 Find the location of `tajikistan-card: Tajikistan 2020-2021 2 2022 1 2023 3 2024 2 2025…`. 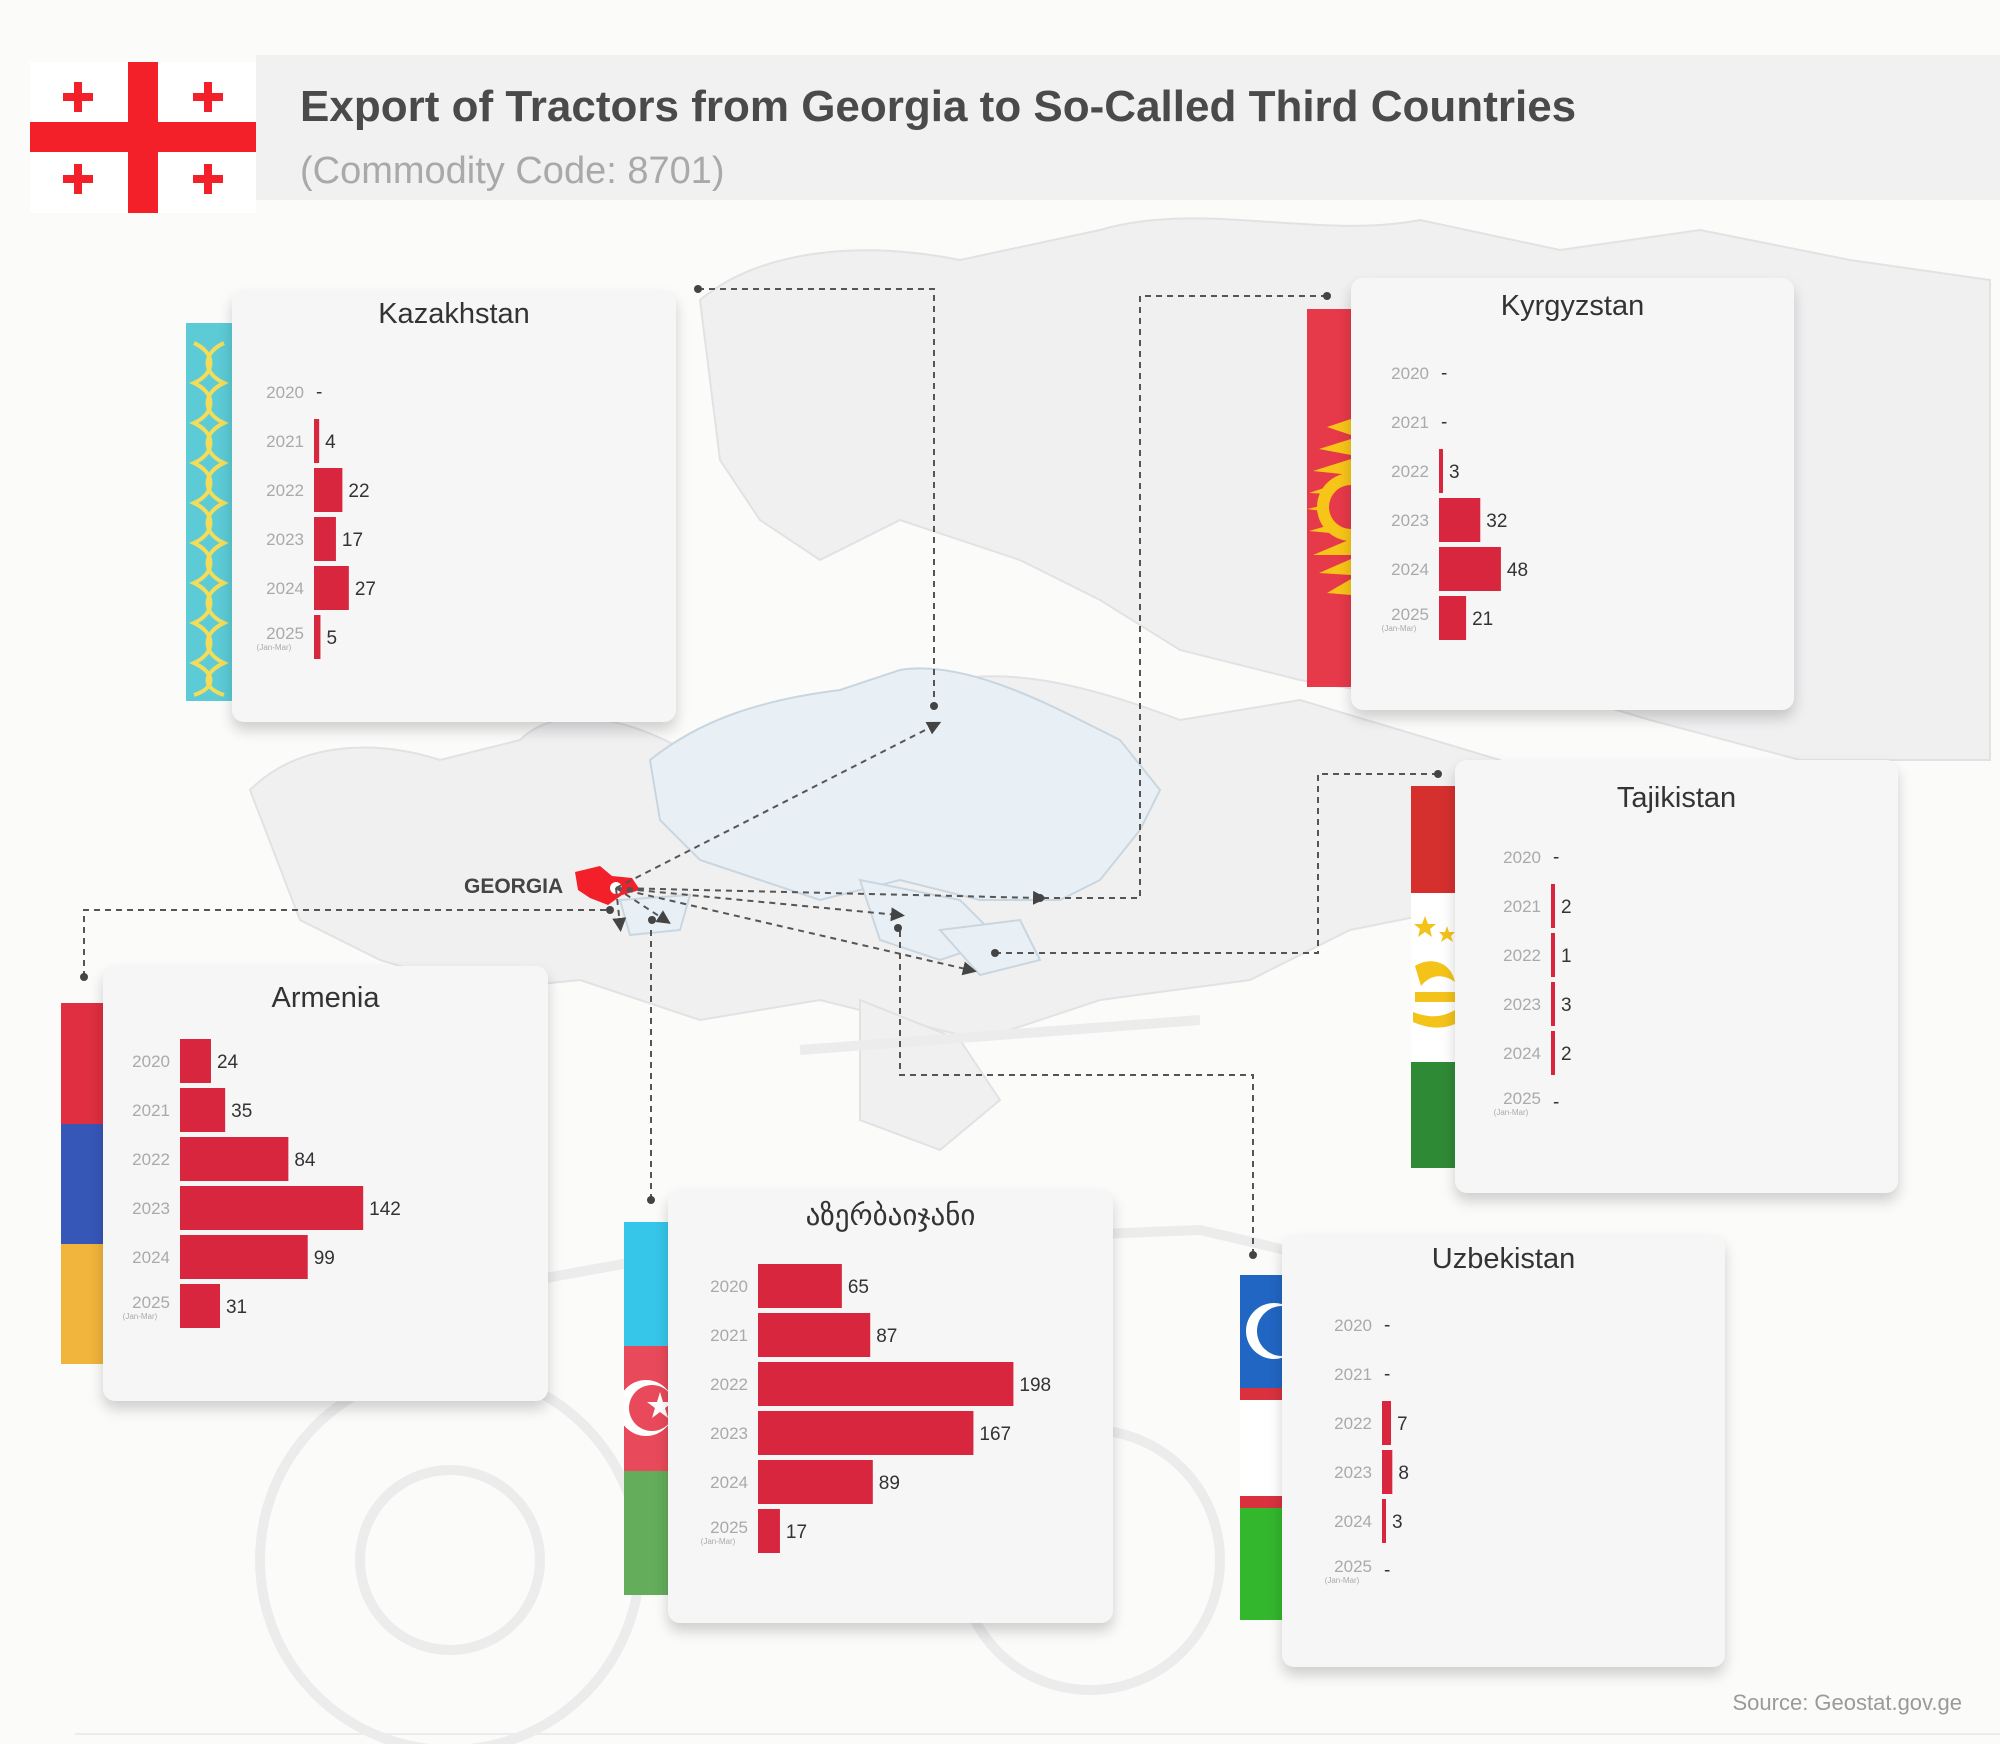

tajikistan-card: Tajikistan 2020-2021 2 2022 1 2023 3 2024 2 2025… is located at coordinates (1676, 976).